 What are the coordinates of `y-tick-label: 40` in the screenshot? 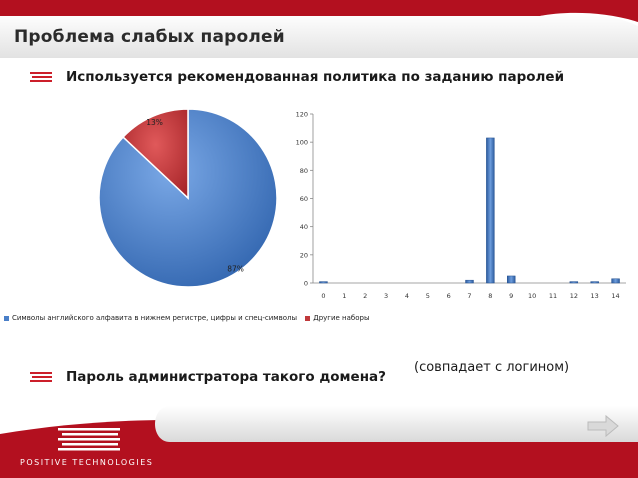 It's located at (304, 227).